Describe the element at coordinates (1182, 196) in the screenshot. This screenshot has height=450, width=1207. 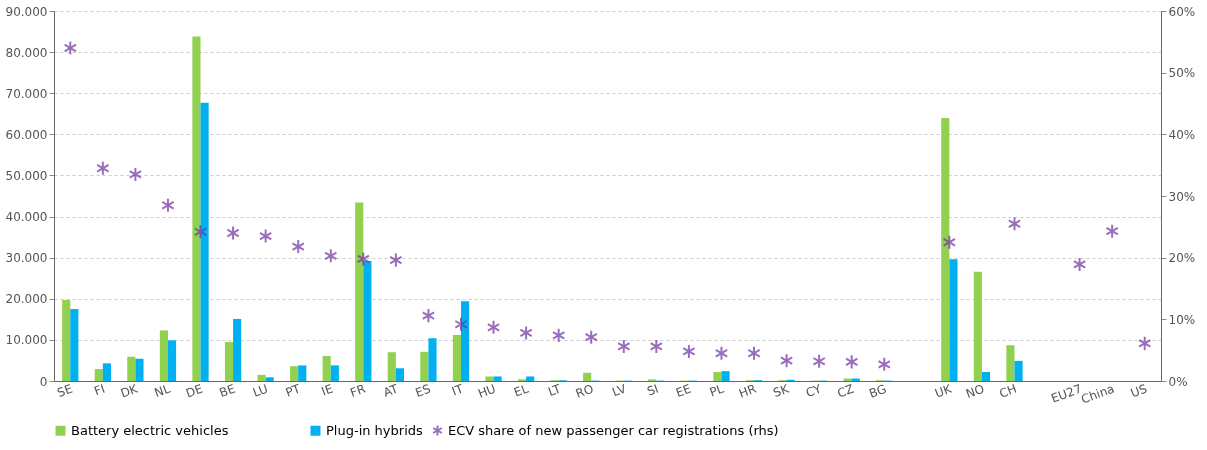
I see `y2-tick-label: 30%` at that location.